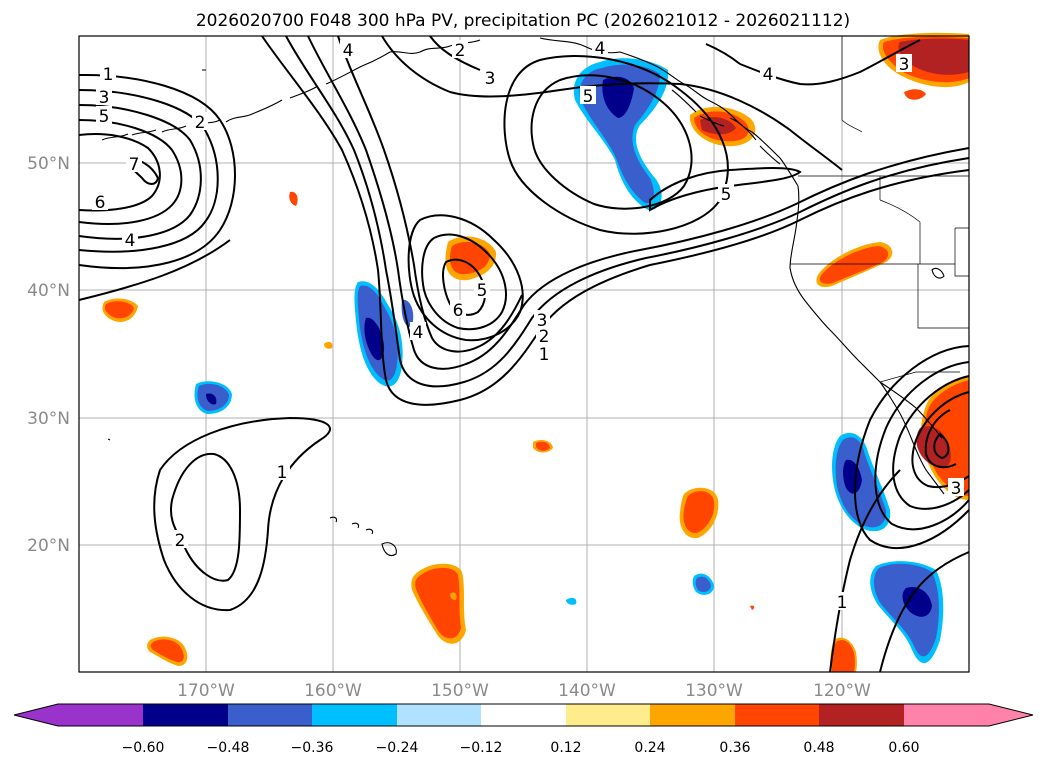 This screenshot has height=765, width=1047. I want to click on lon-label-150w: 150°W, so click(460, 691).